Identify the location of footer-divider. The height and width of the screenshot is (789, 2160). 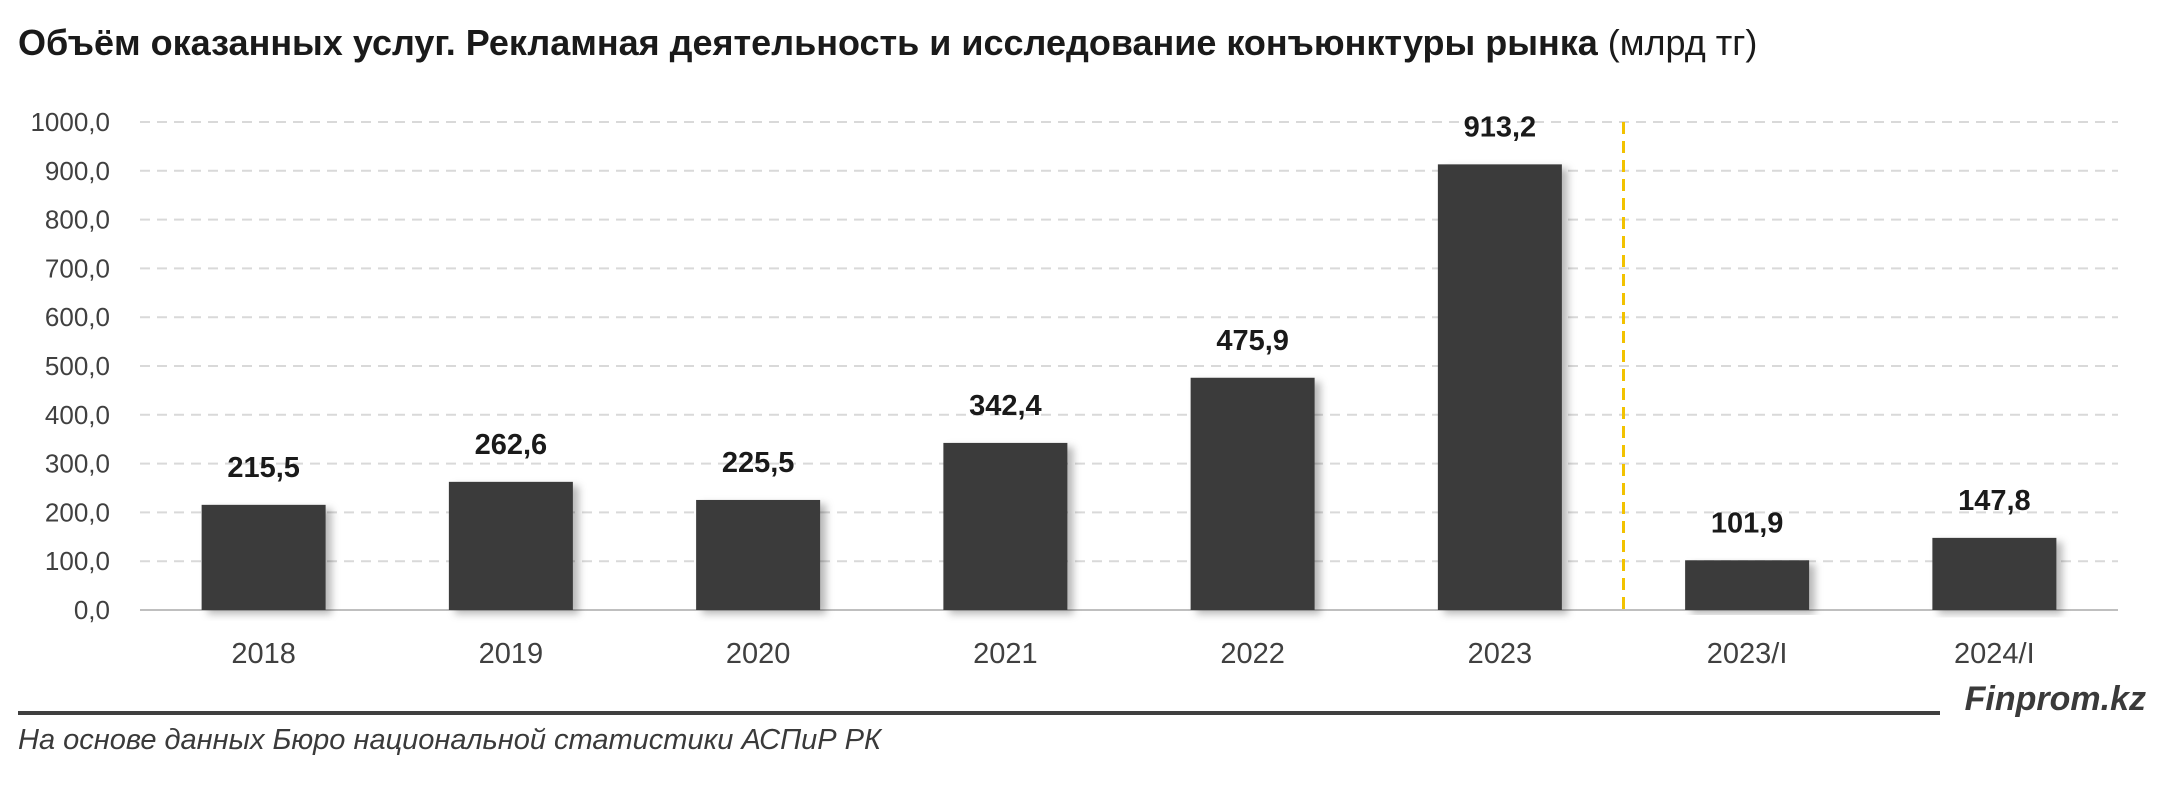
(979, 713).